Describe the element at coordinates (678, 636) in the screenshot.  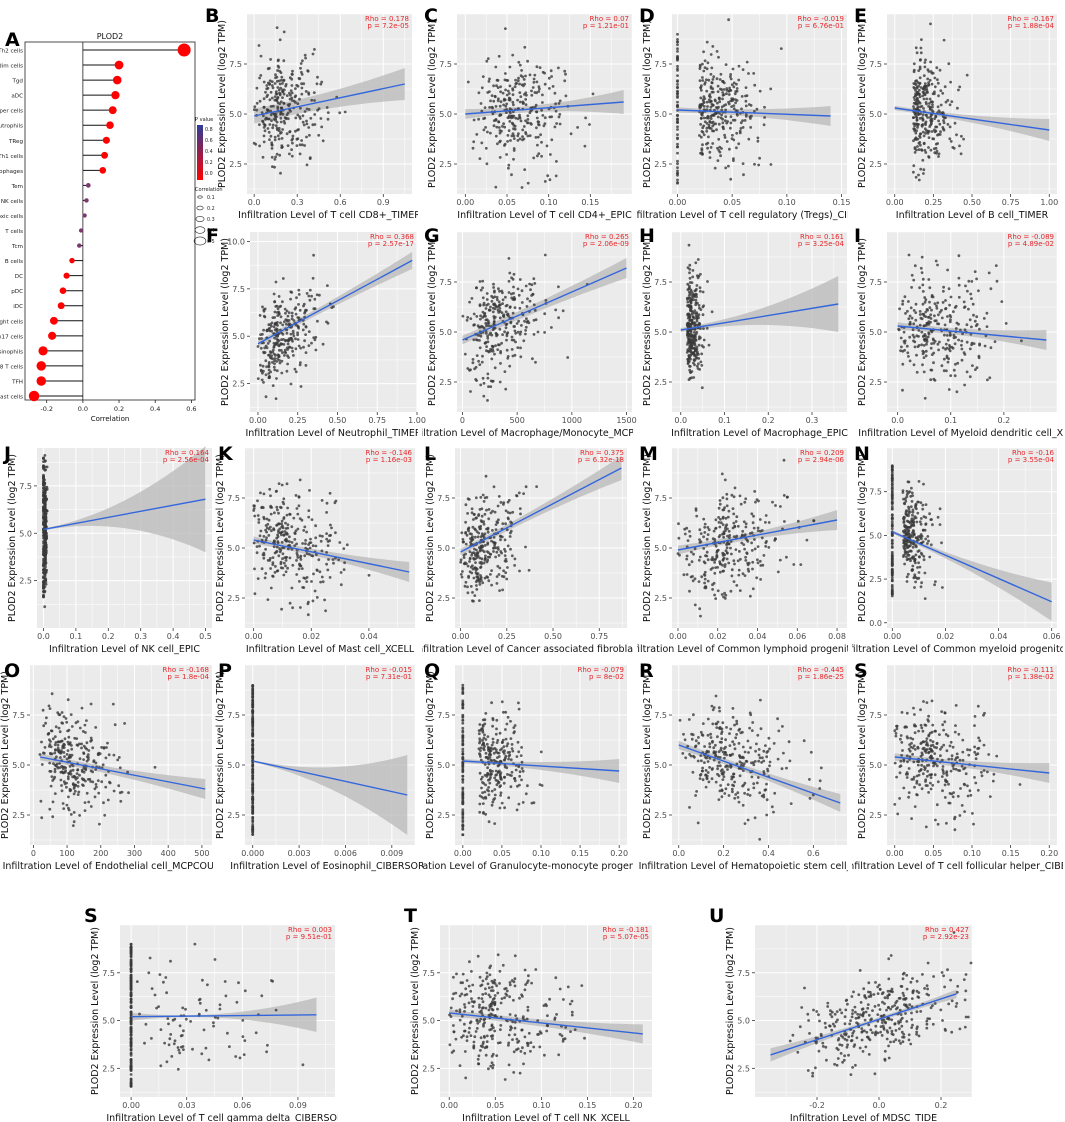
I see `x-tick-label: 0.00` at that location.